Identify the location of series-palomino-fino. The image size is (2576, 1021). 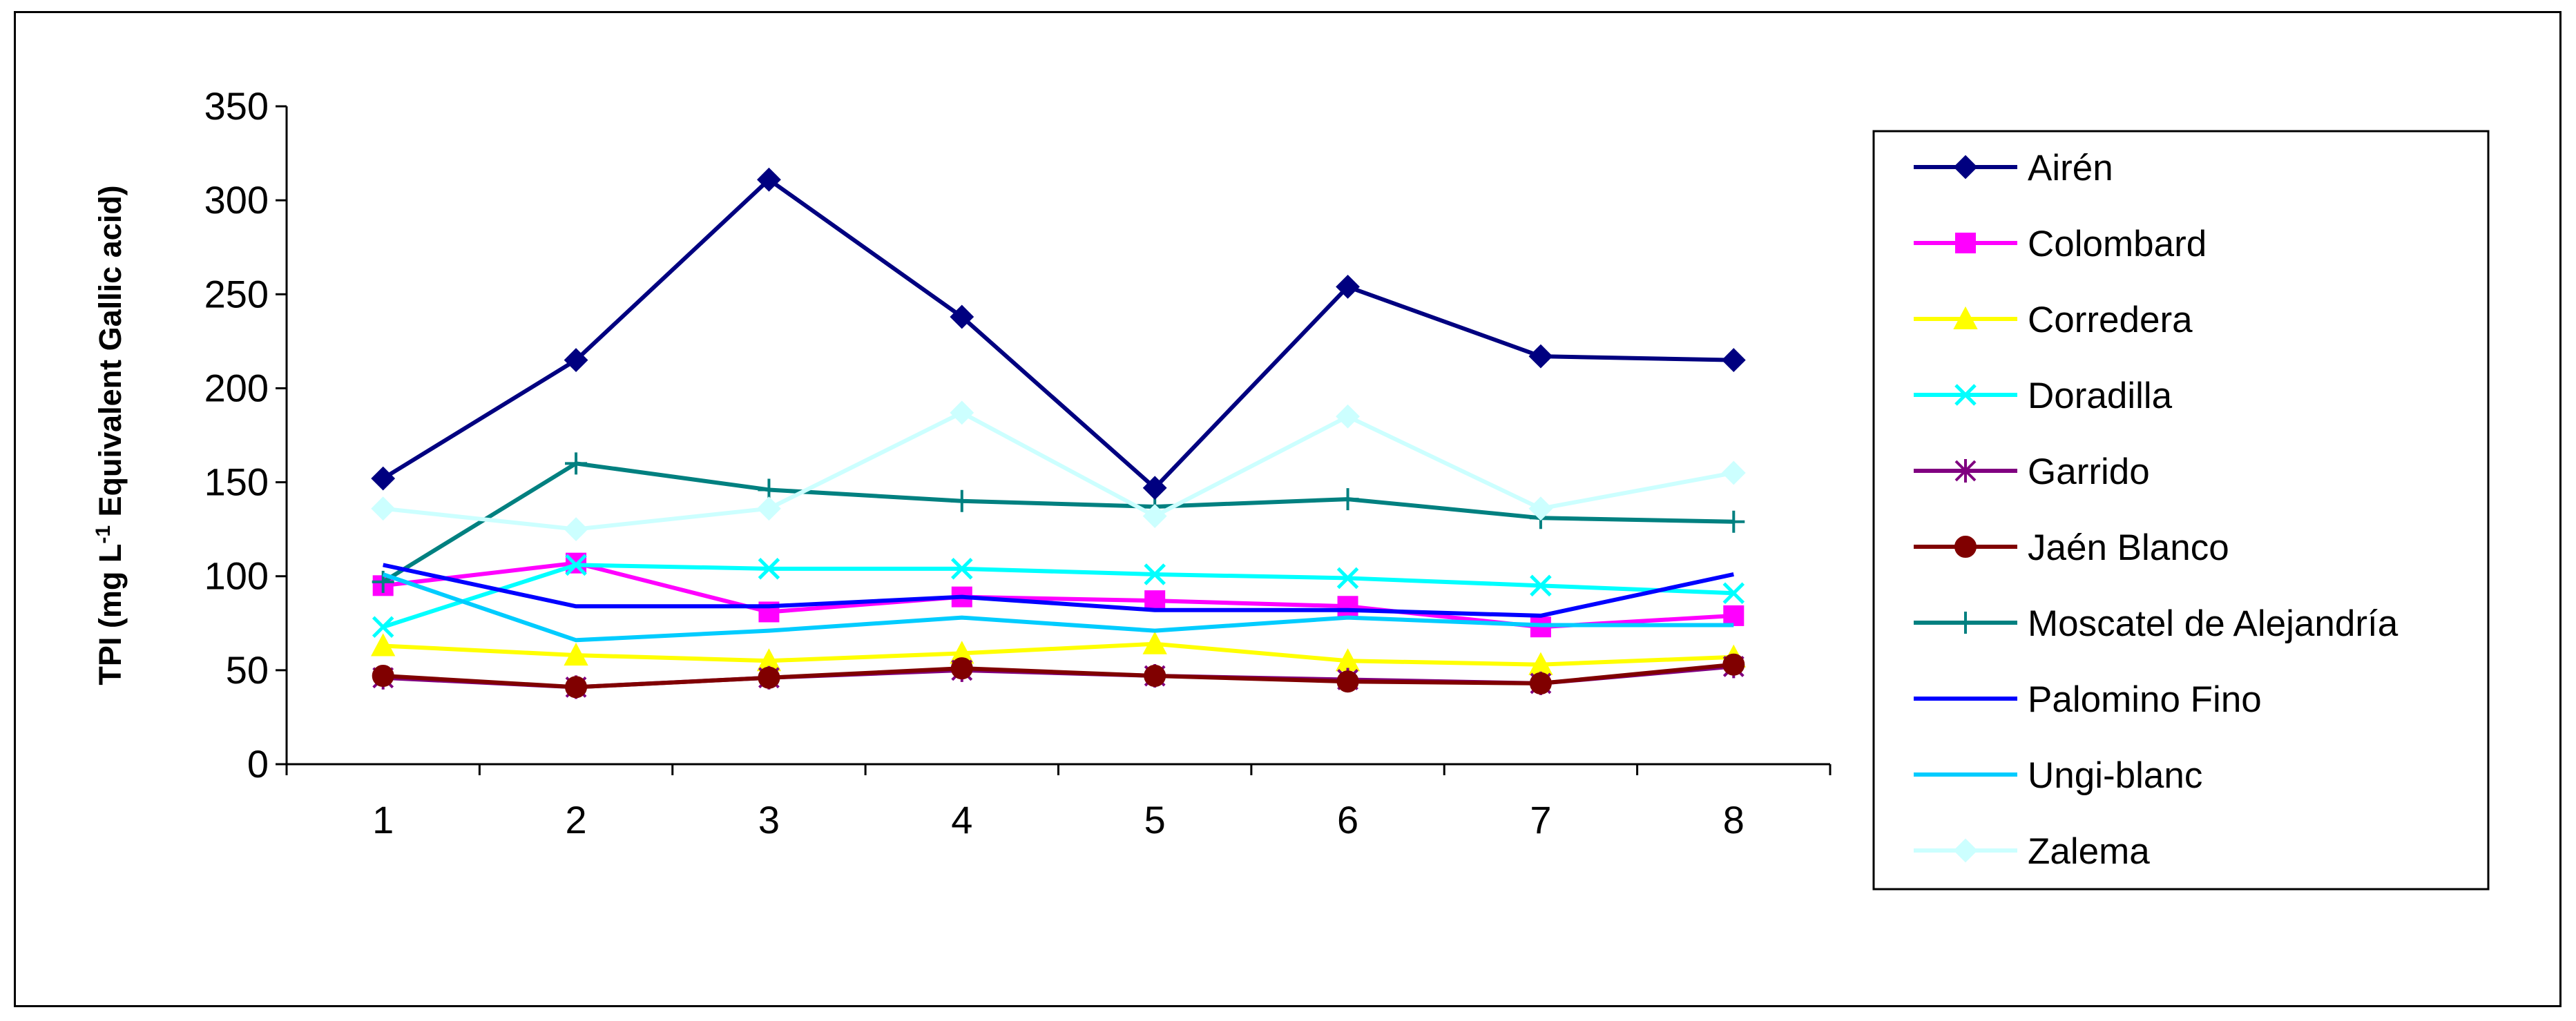
(1058, 590).